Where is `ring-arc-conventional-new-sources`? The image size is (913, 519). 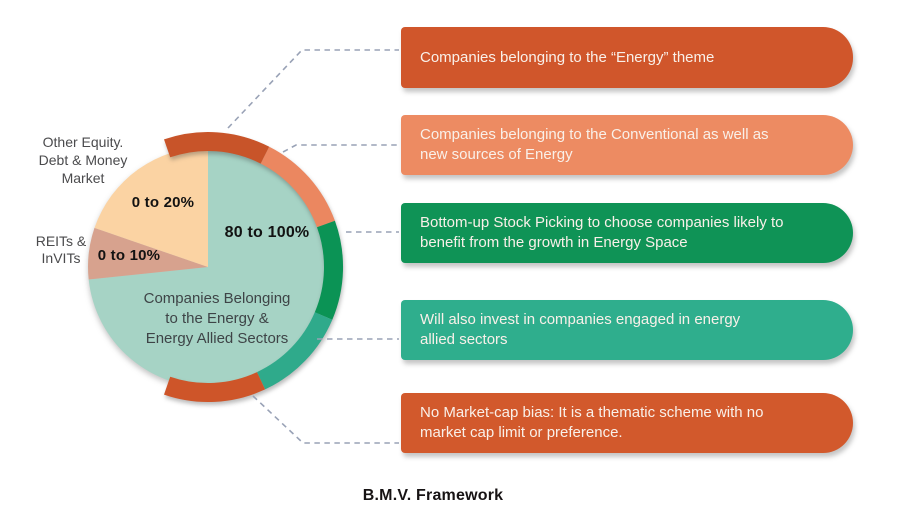
ring-arc-conventional-new-sources is located at coordinates (297, 187).